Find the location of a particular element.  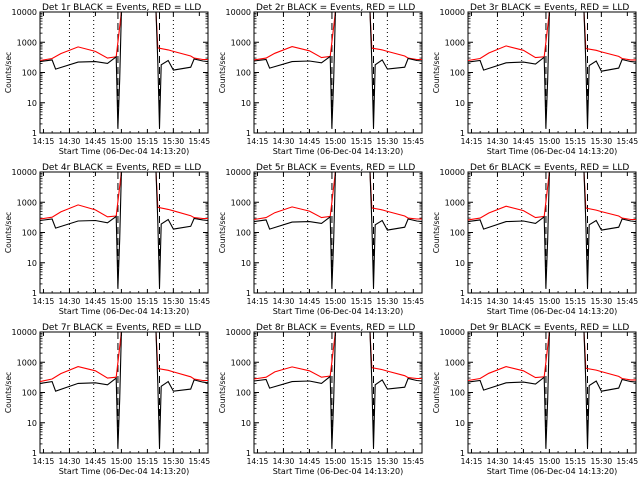

chart-title: Det 8r BLACK = Events, RED = LLD is located at coordinates (335, 328).